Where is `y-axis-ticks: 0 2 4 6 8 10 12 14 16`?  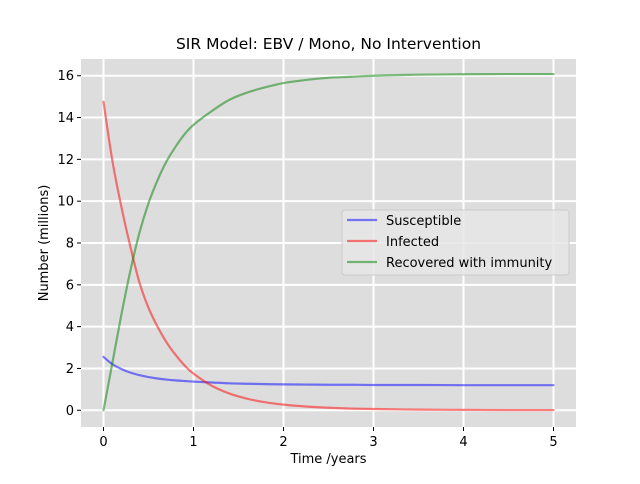
y-axis-ticks: 0 2 4 6 8 10 12 14 16 is located at coordinates (69, 244).